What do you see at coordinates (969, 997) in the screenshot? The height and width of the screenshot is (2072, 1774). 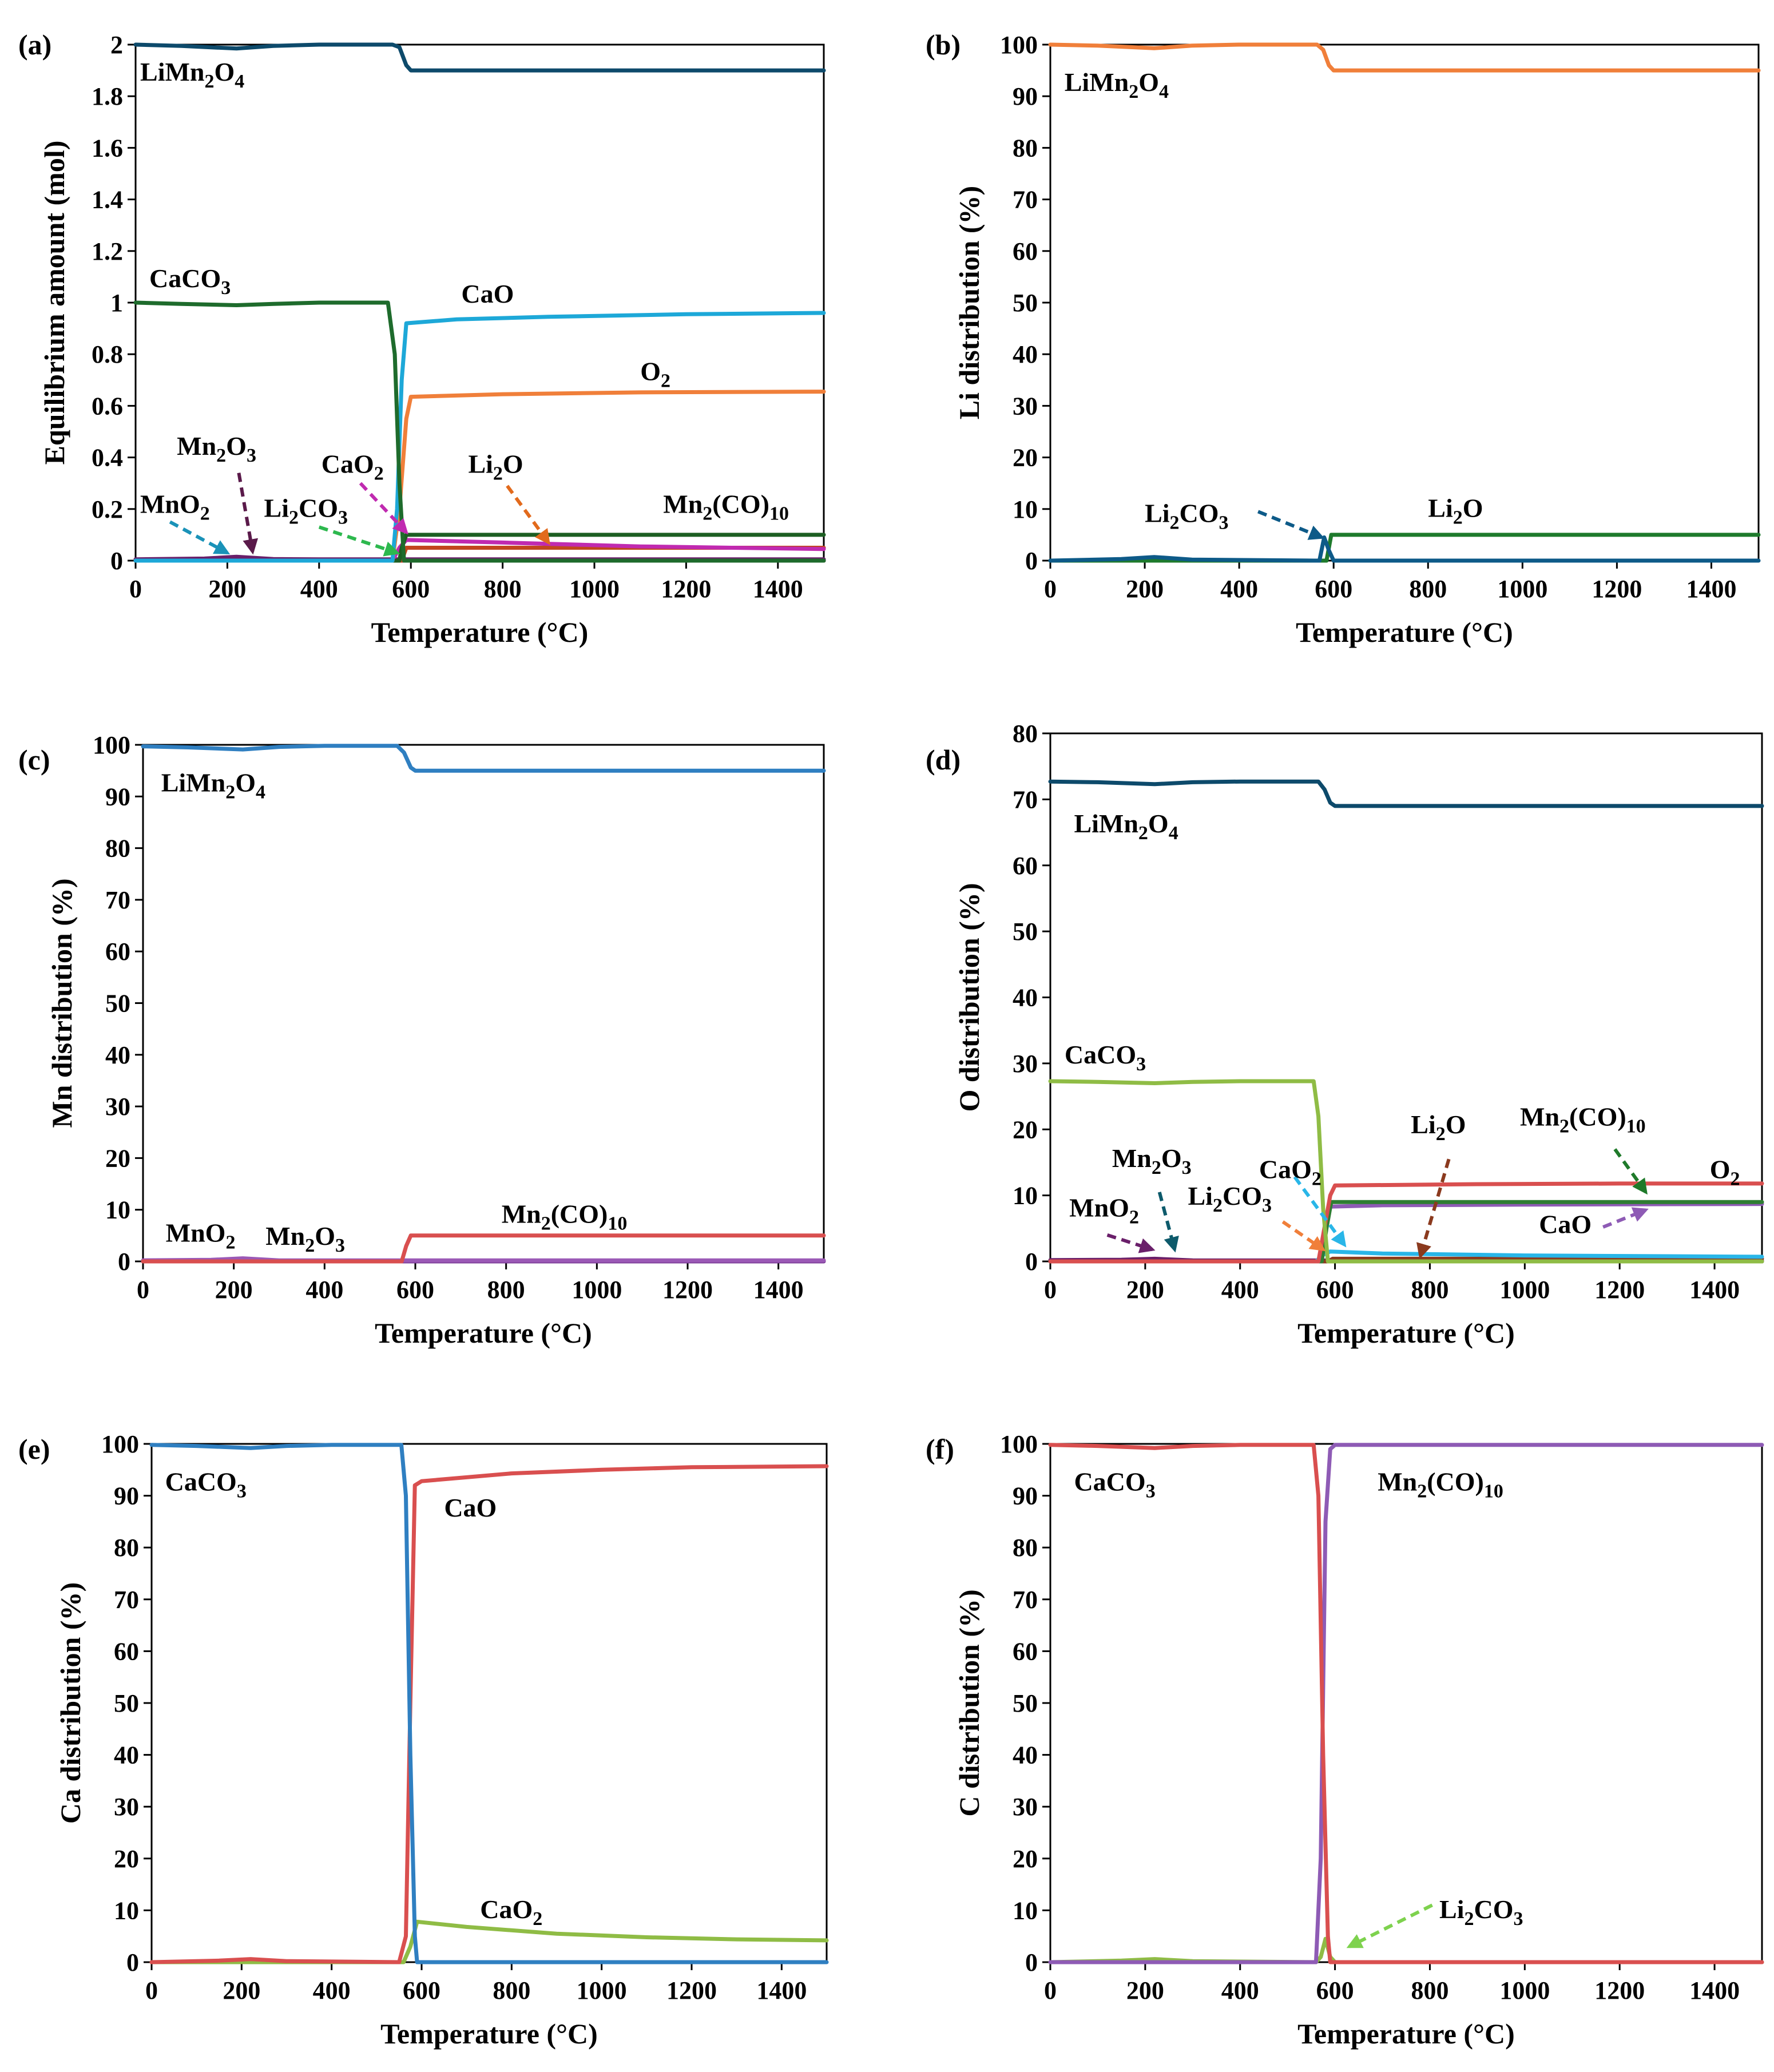 I see `y-axis-label: O distribution (%)` at bounding box center [969, 997].